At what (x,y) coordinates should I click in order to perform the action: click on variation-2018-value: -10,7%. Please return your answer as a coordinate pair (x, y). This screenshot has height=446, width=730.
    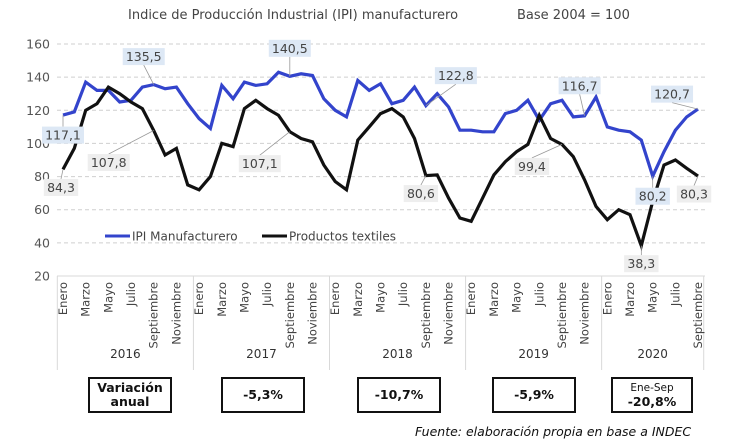
    Looking at the image, I should click on (399, 394).